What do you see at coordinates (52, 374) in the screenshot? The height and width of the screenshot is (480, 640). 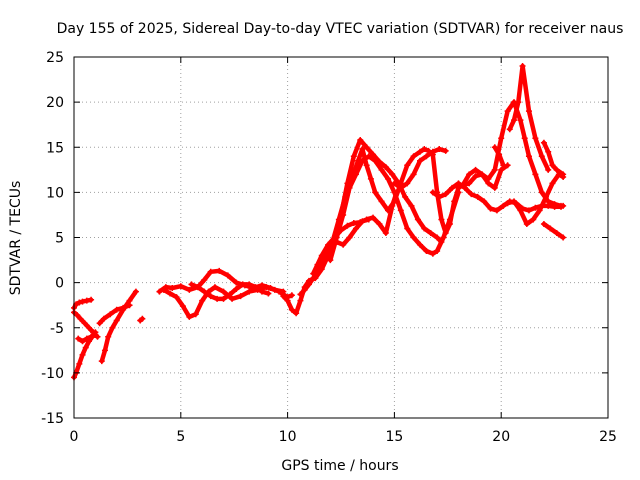 I see `y-tick-label: -10` at bounding box center [52, 374].